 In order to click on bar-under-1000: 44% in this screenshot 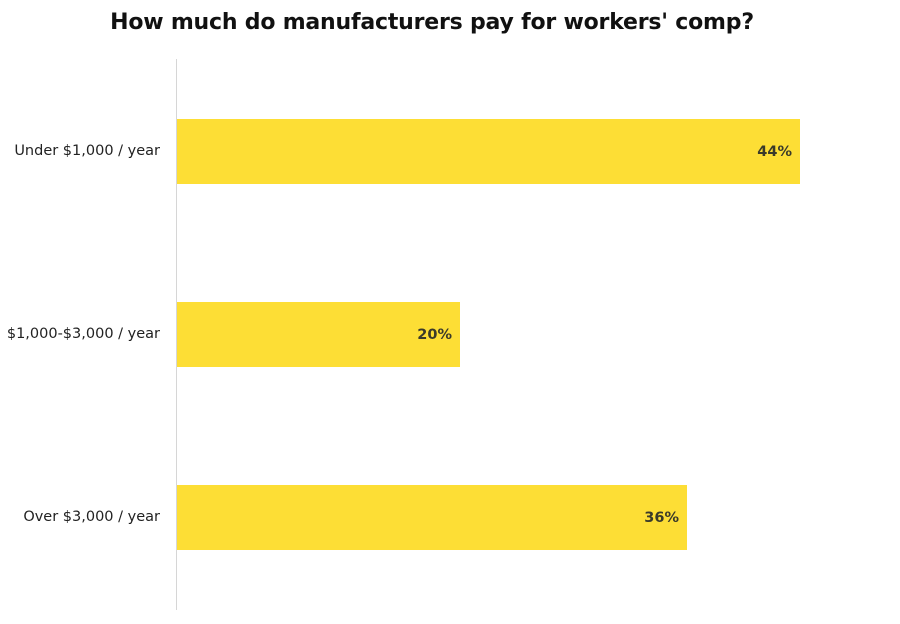, I will do `click(488, 151)`.